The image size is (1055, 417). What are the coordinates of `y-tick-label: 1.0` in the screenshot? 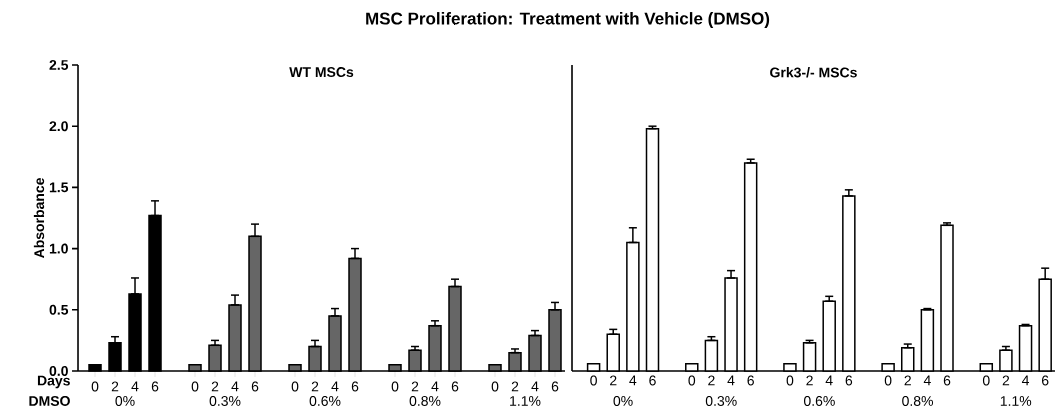 It's located at (58, 248).